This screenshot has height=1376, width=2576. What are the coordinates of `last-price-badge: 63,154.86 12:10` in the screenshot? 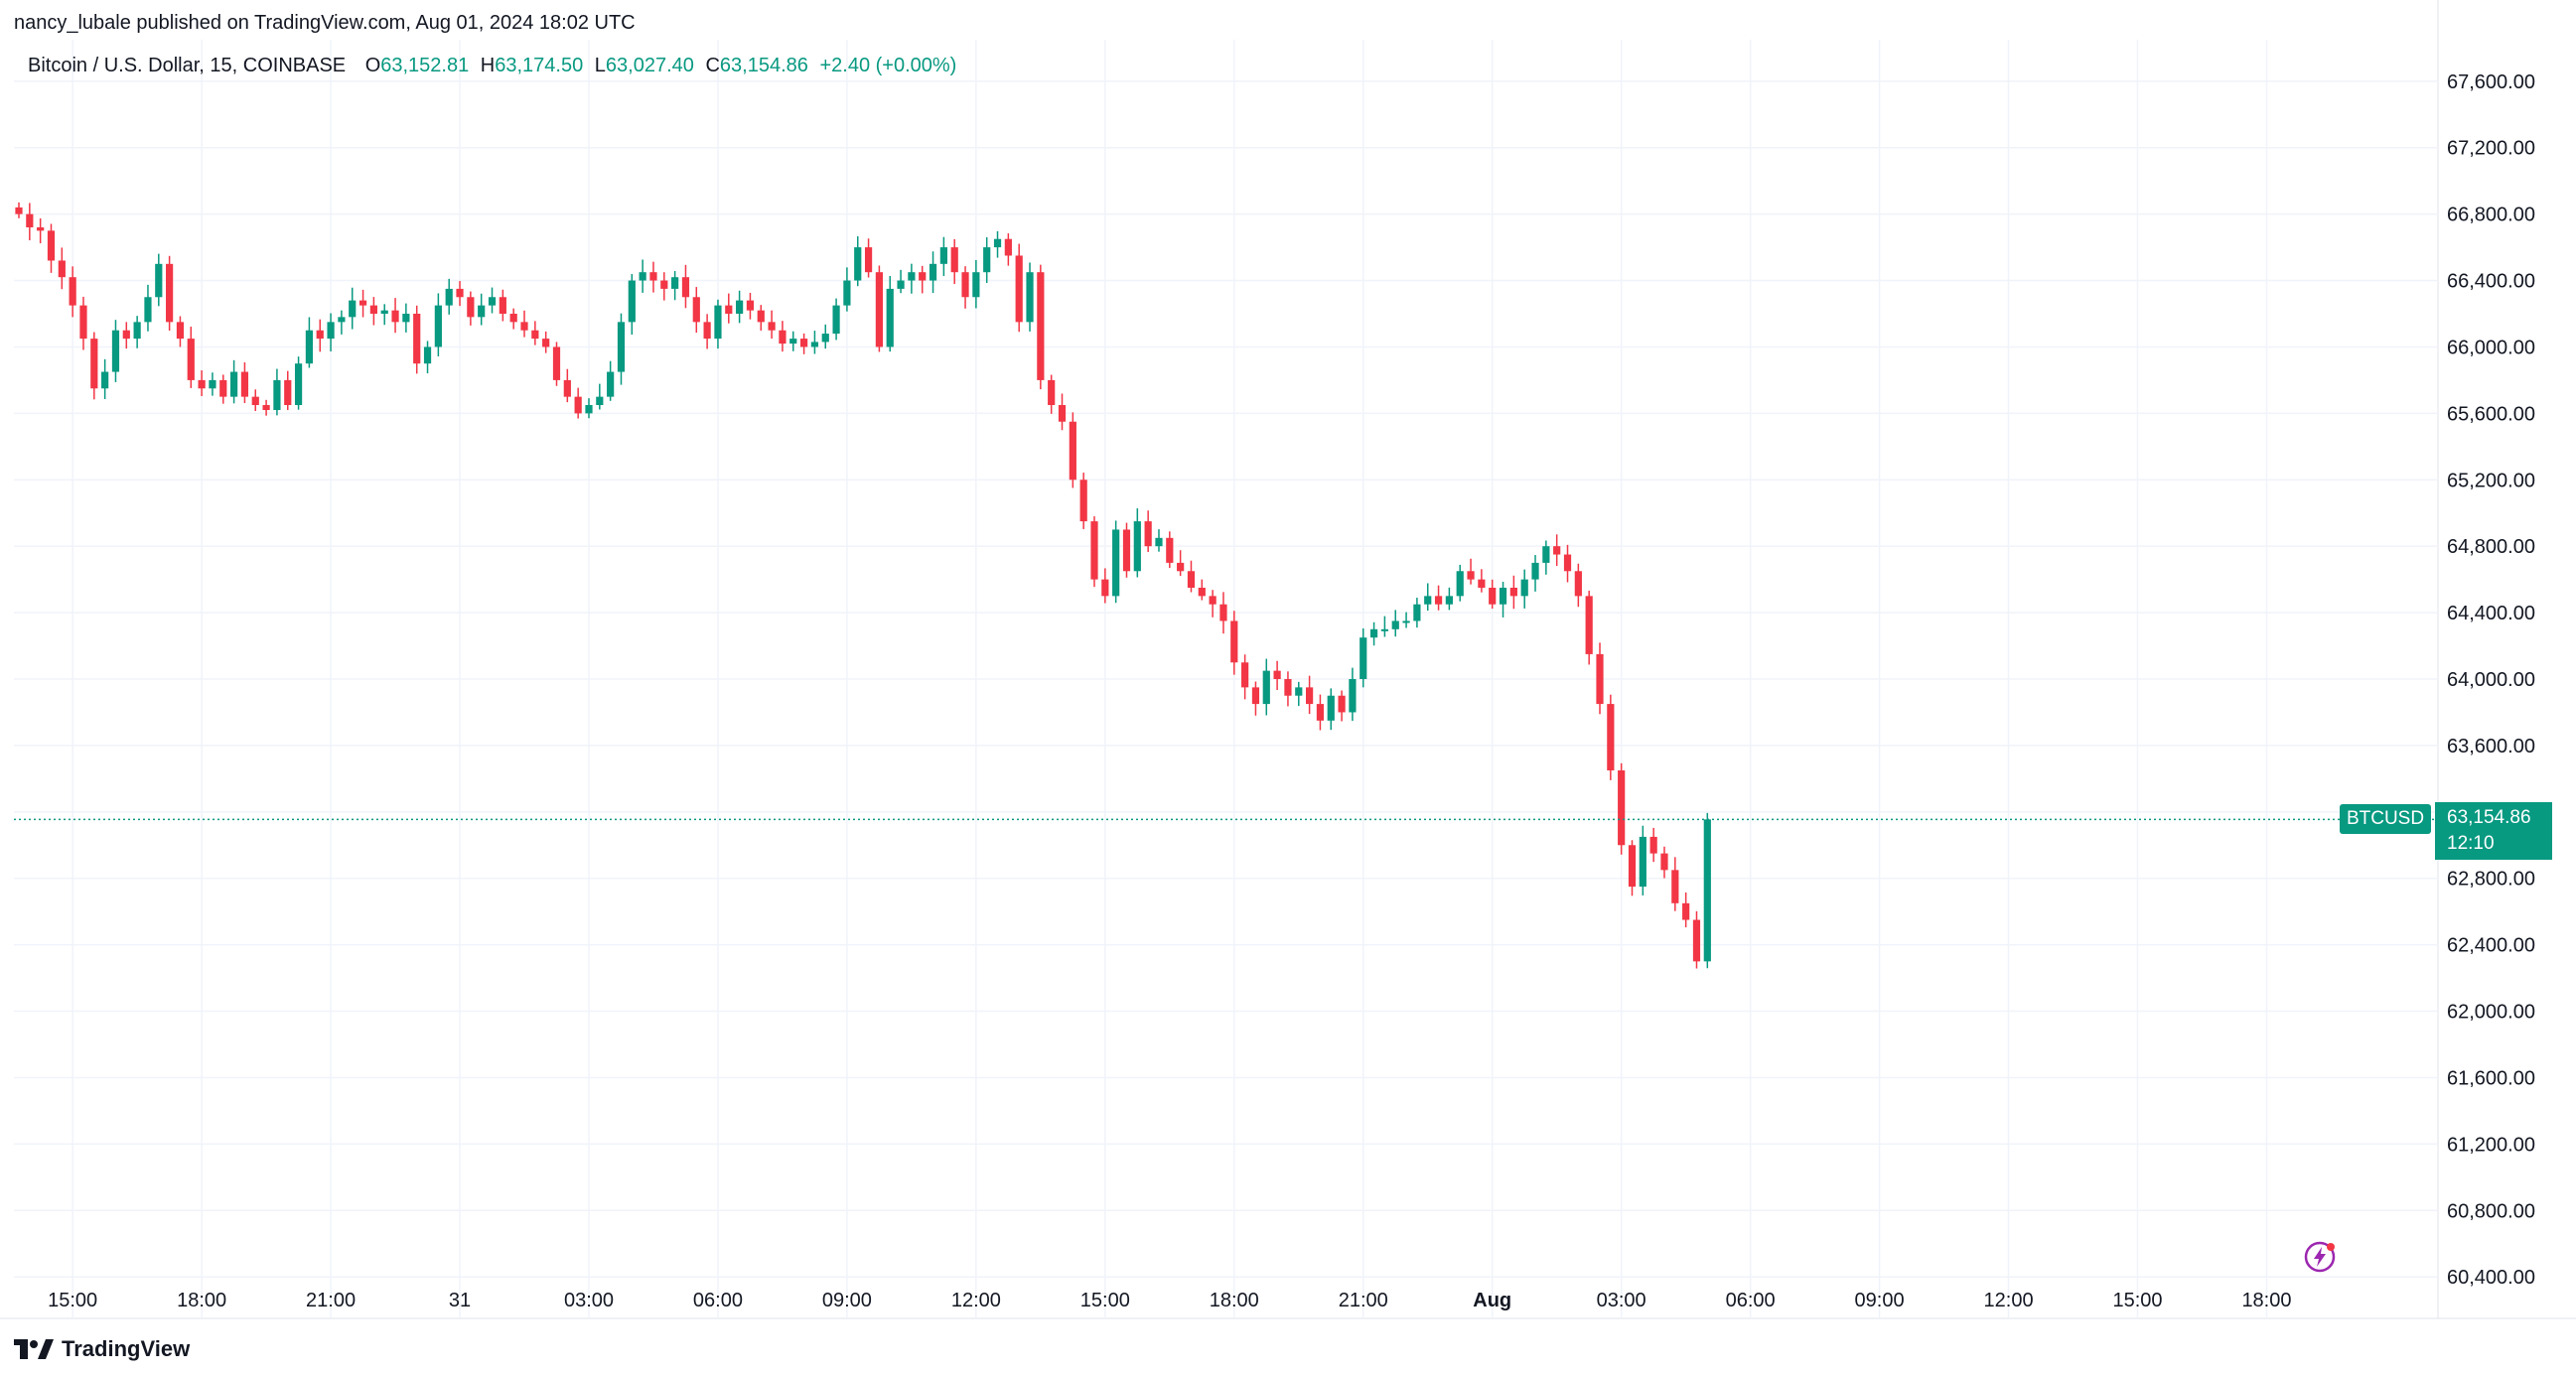 It's located at (2493, 831).